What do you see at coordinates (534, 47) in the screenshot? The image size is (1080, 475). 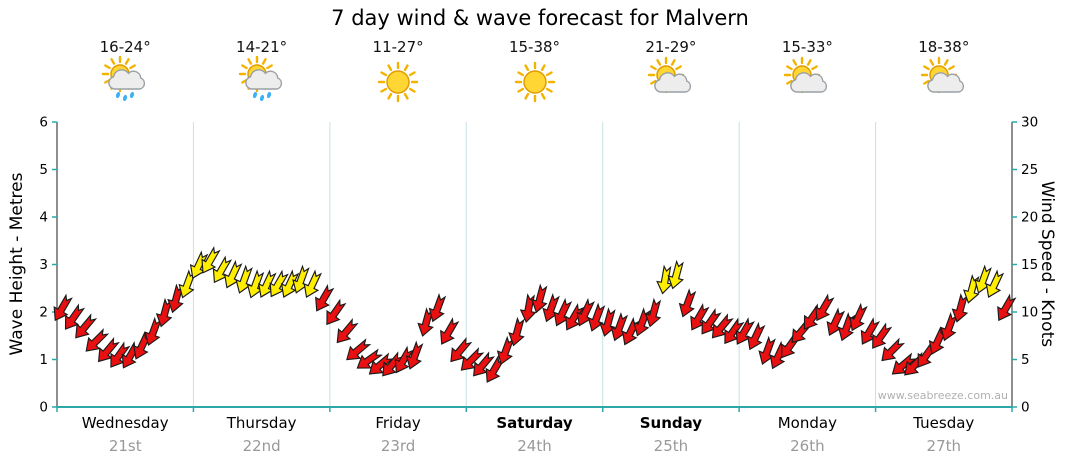 I see `temperature-label: 15-38°` at bounding box center [534, 47].